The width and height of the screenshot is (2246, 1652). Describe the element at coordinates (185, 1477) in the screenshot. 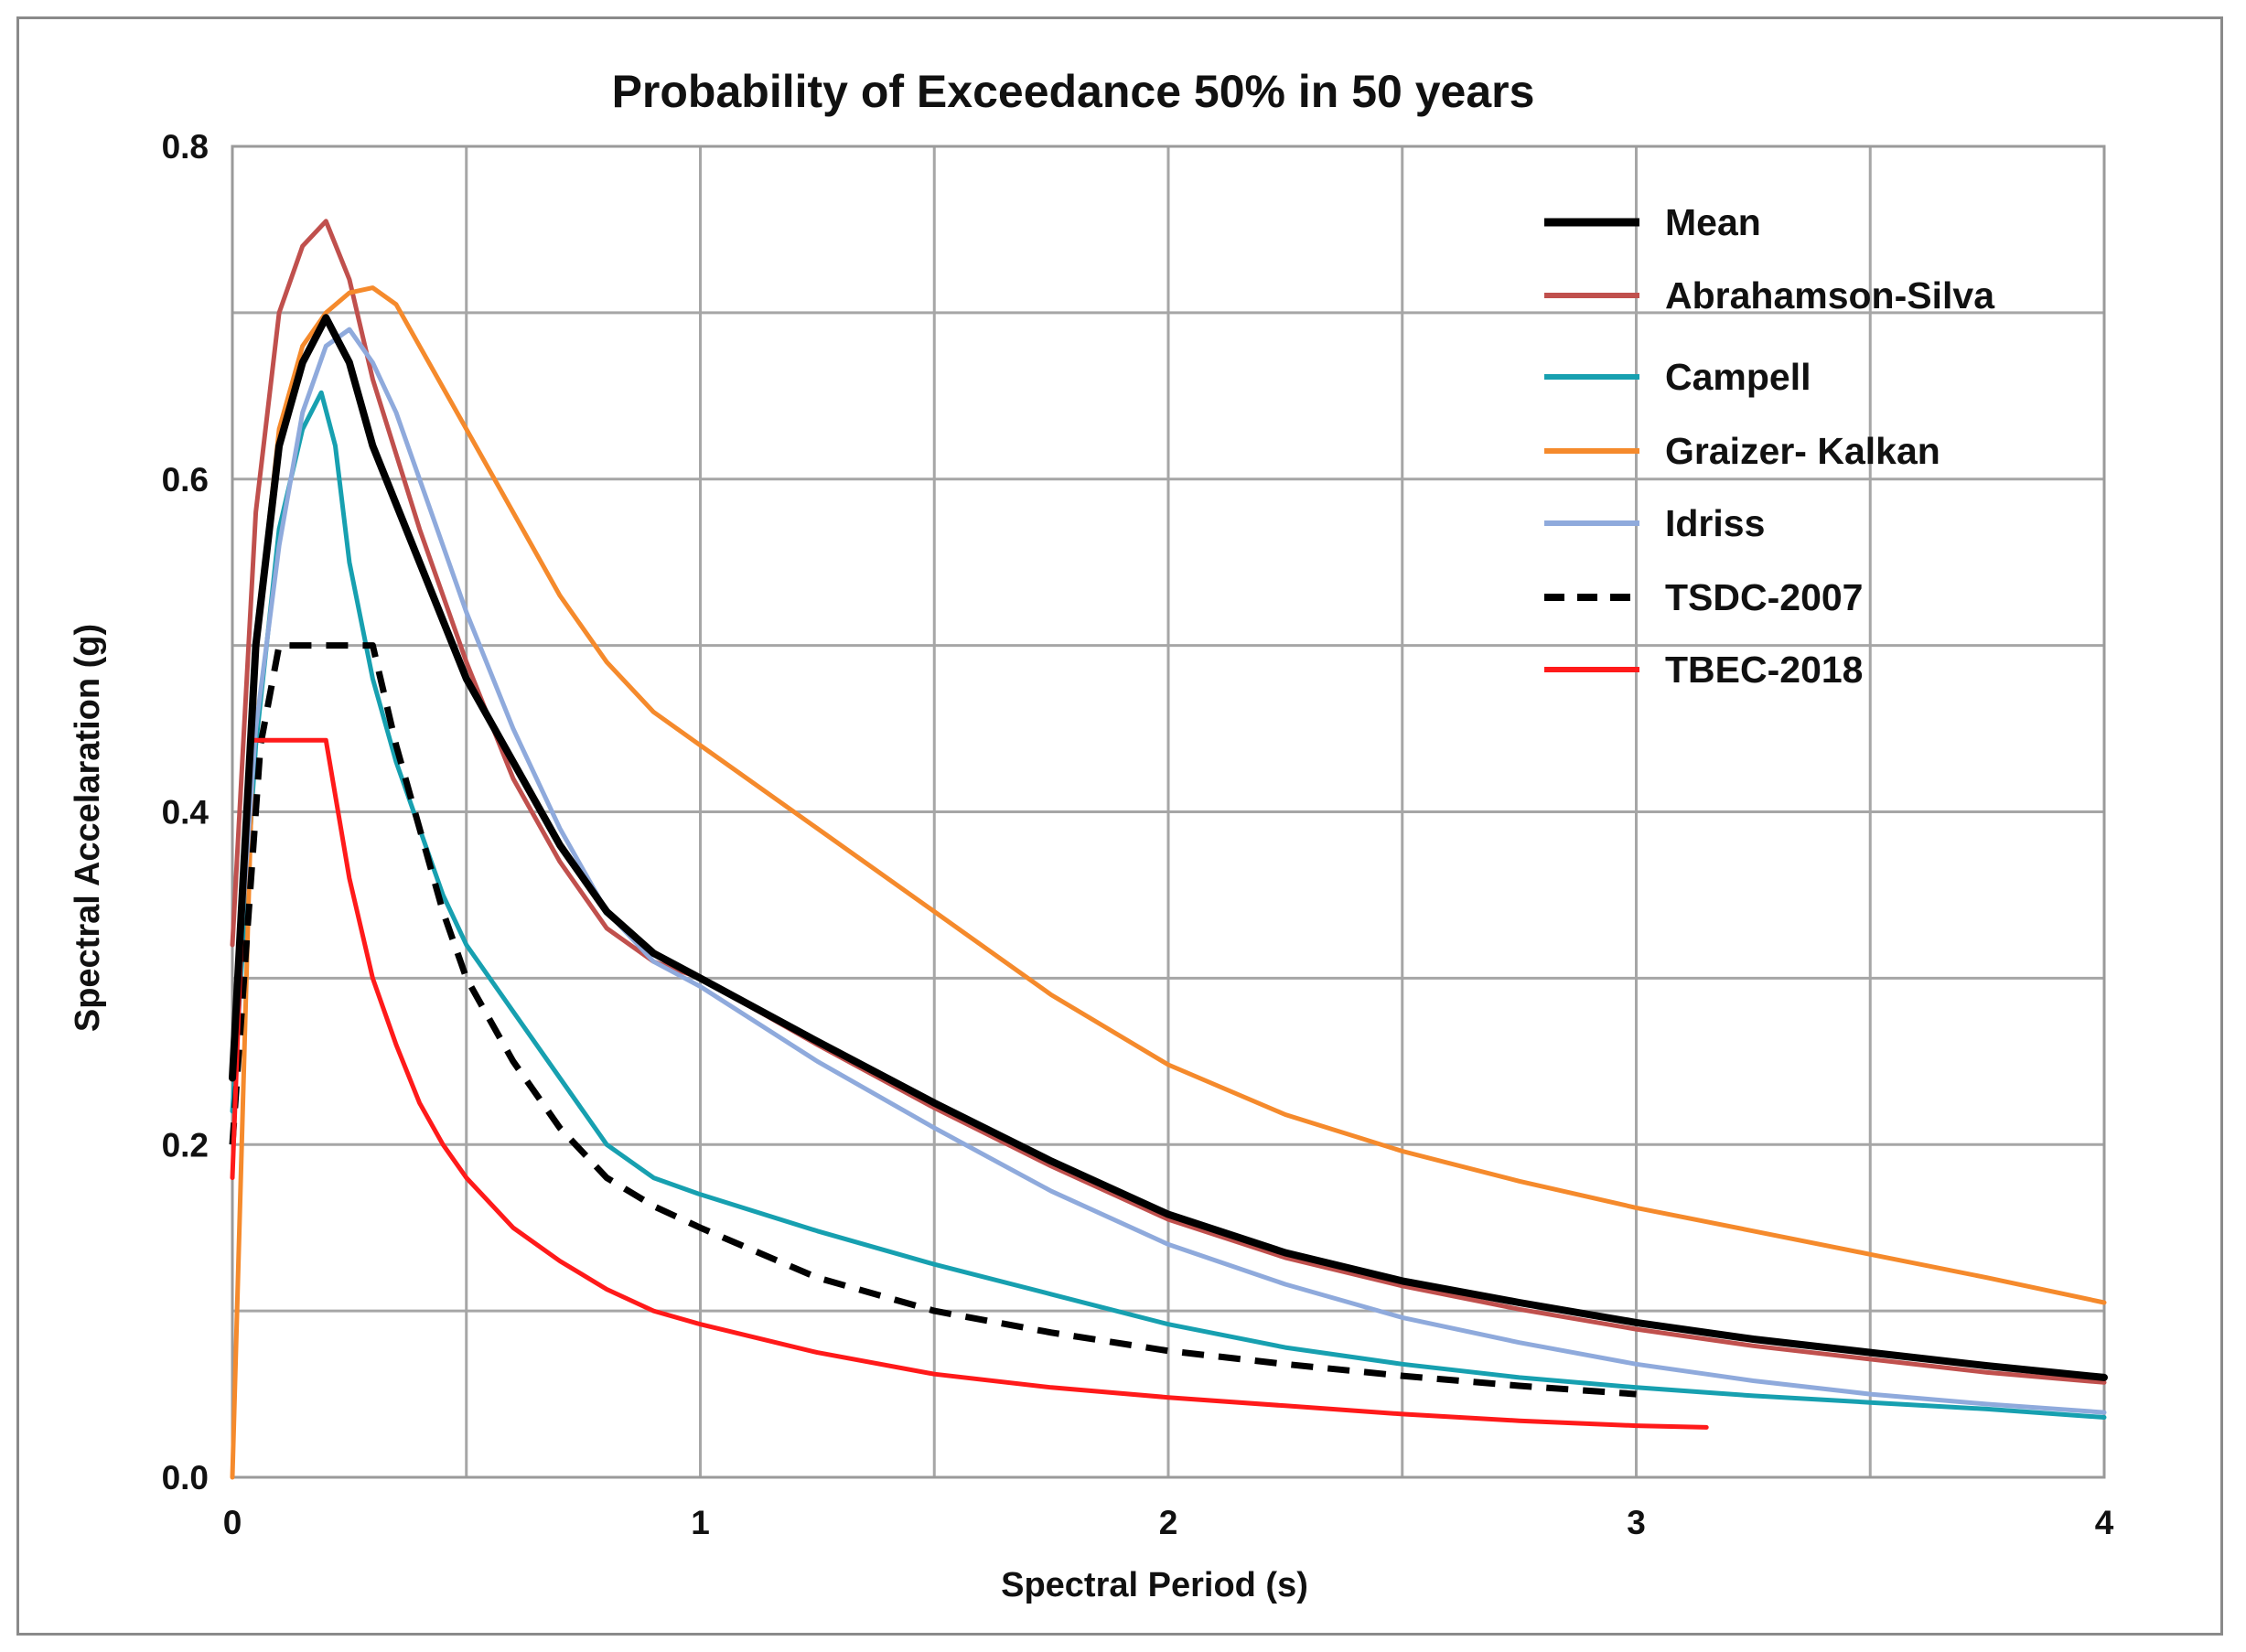

I see `y-tick-label: 0.0` at that location.